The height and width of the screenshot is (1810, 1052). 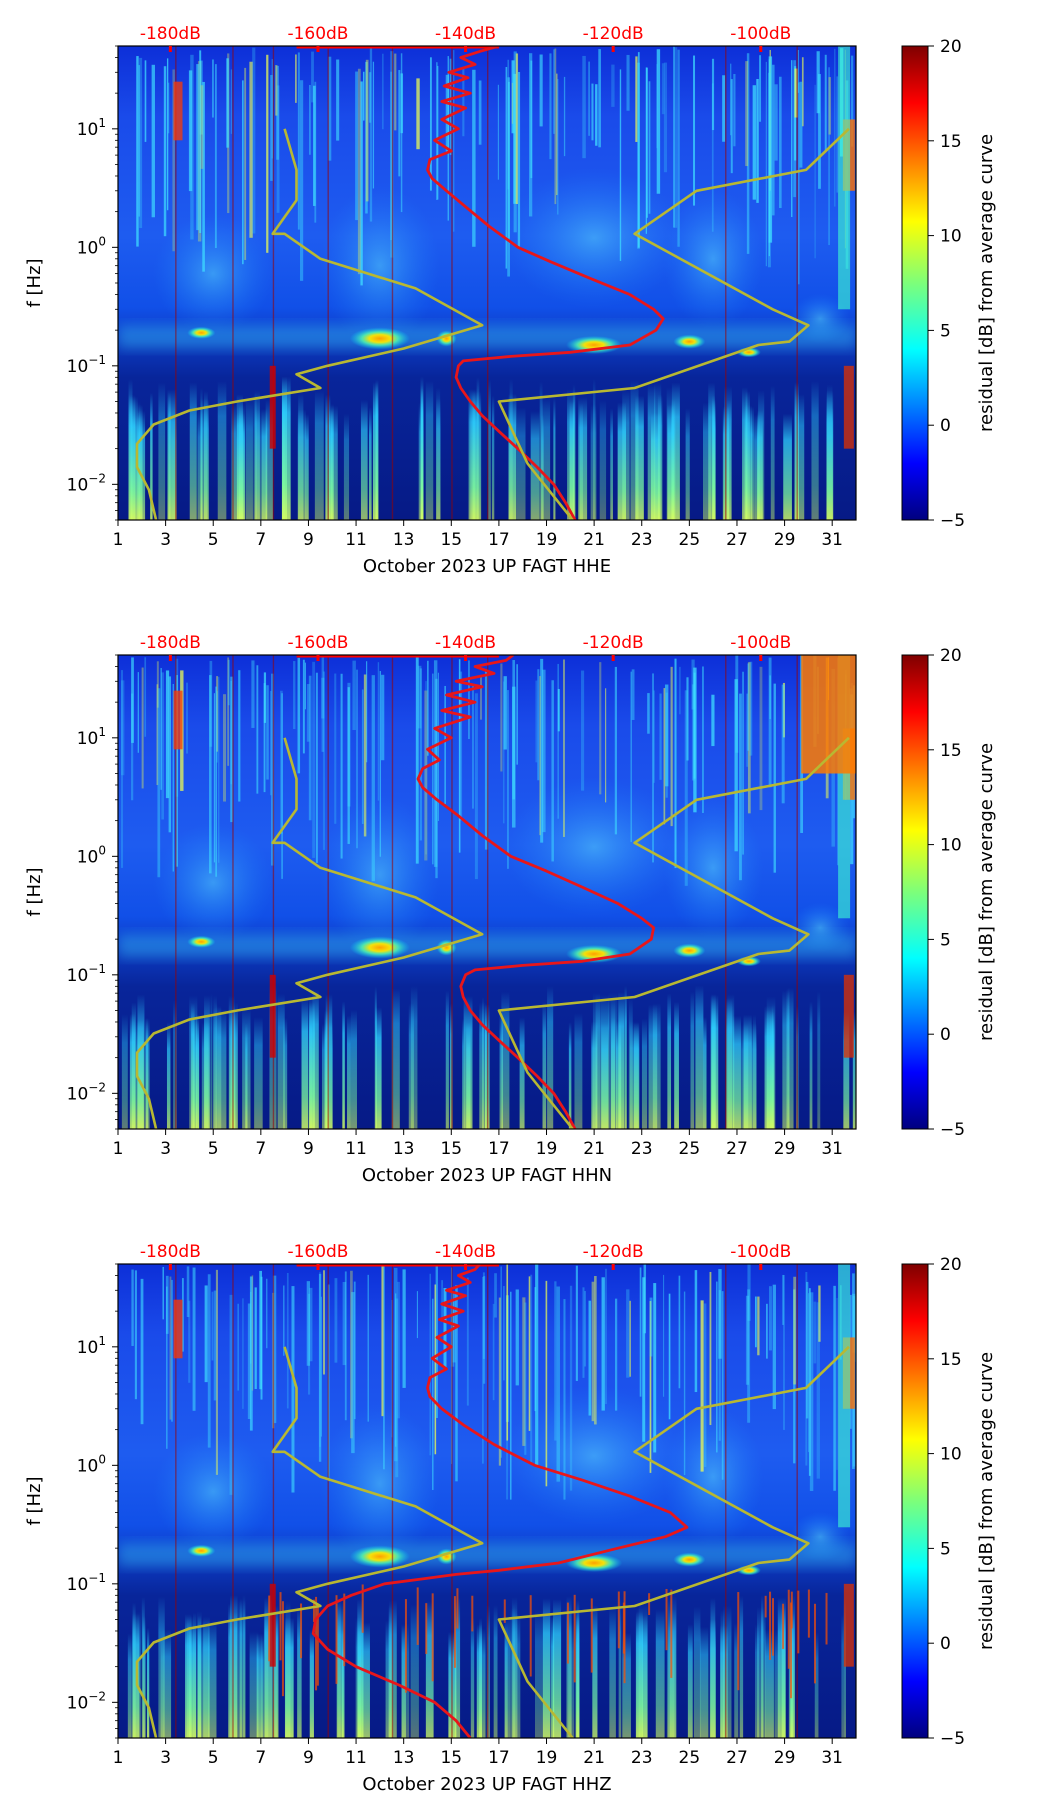 What do you see at coordinates (642, 1149) in the screenshot?
I see `x-tick-label: 23` at bounding box center [642, 1149].